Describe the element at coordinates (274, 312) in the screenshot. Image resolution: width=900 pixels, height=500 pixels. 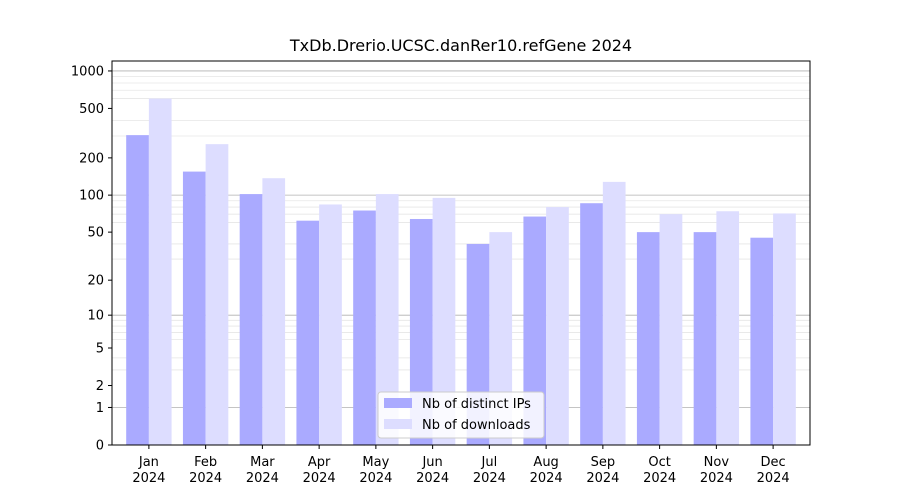
I see `bar-downloads-mar` at that location.